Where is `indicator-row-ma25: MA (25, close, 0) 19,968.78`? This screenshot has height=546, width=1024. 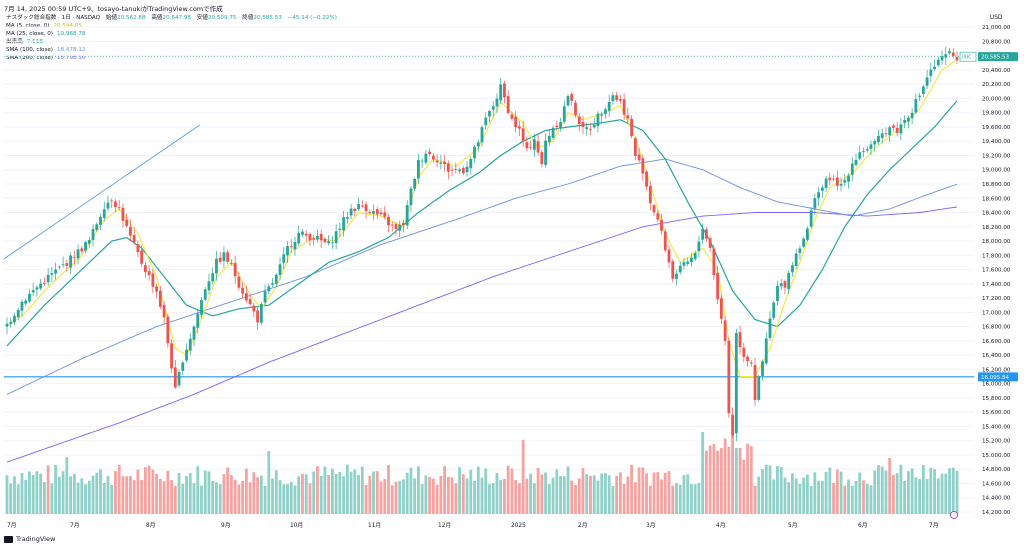
indicator-row-ma25: MA (25, close, 0) 19,968.78 is located at coordinates (171, 34).